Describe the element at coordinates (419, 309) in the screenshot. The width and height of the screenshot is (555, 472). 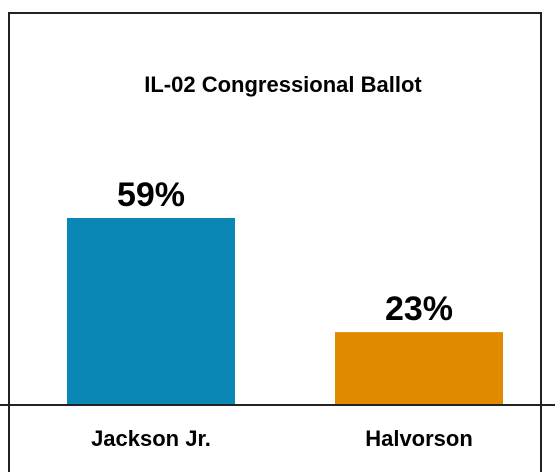
I see `data-label-1: 23%` at that location.